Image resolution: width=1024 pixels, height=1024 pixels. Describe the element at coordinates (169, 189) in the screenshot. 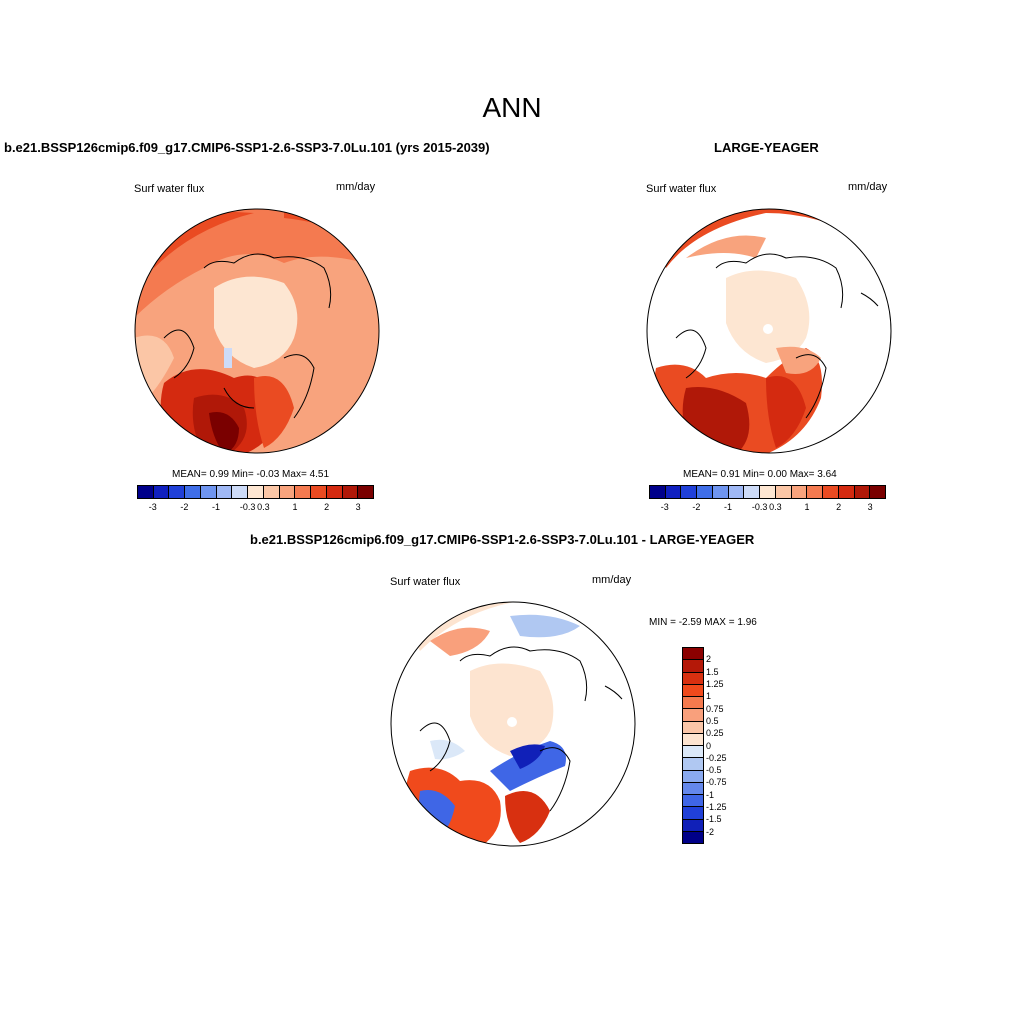

I see `left-variable-label: Surf water flux` at that location.